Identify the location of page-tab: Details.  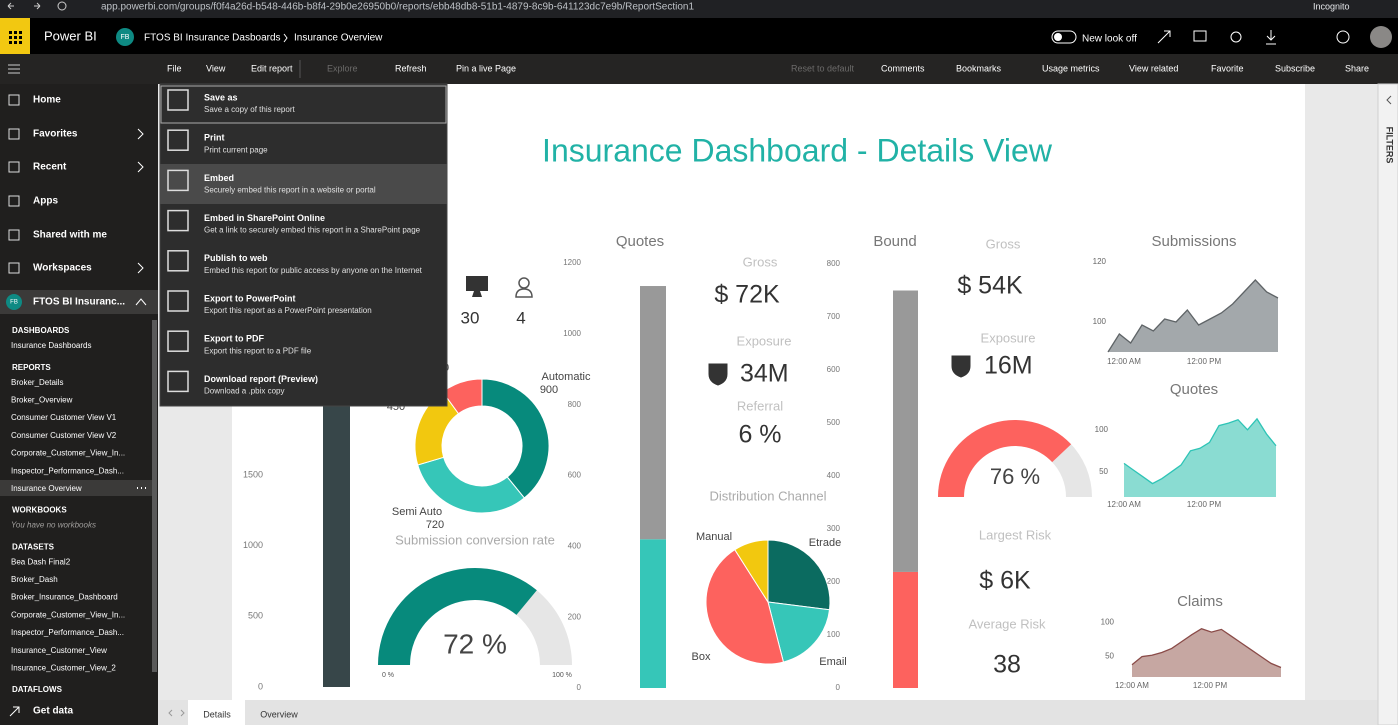
(217, 714).